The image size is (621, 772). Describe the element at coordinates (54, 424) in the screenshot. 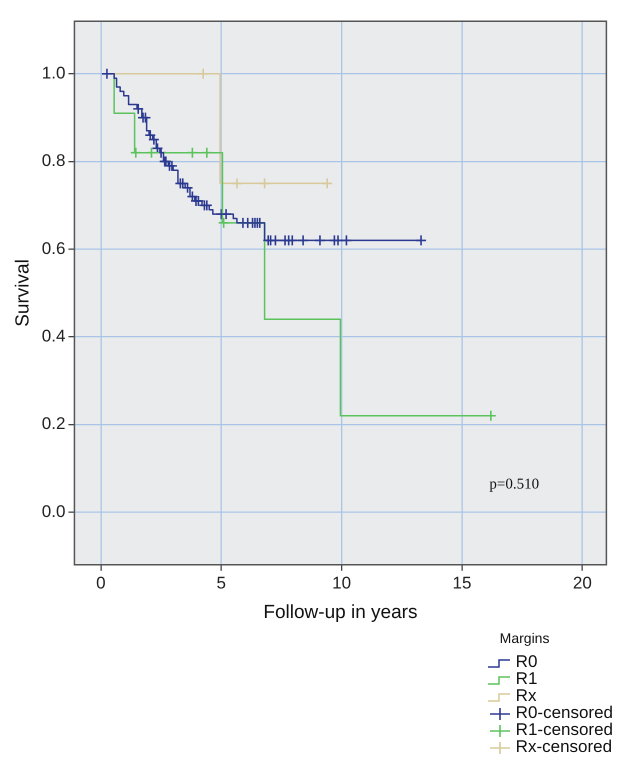

I see `y-tick-label: 0.2` at that location.